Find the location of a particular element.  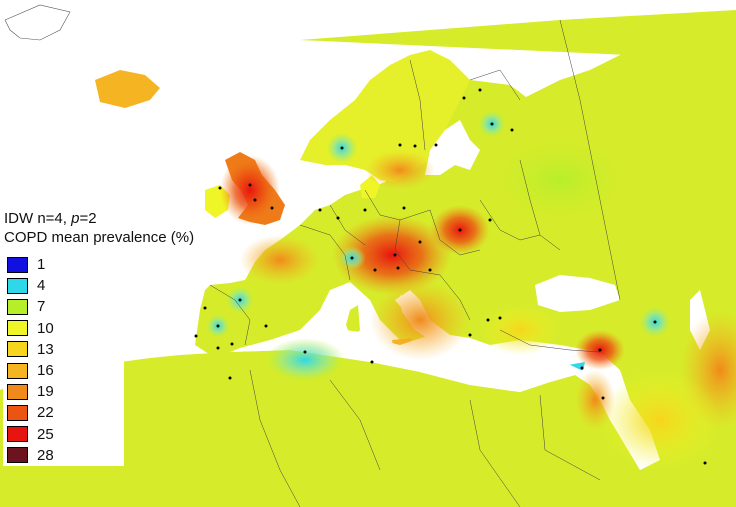

legend-item: 7 is located at coordinates (63, 306).